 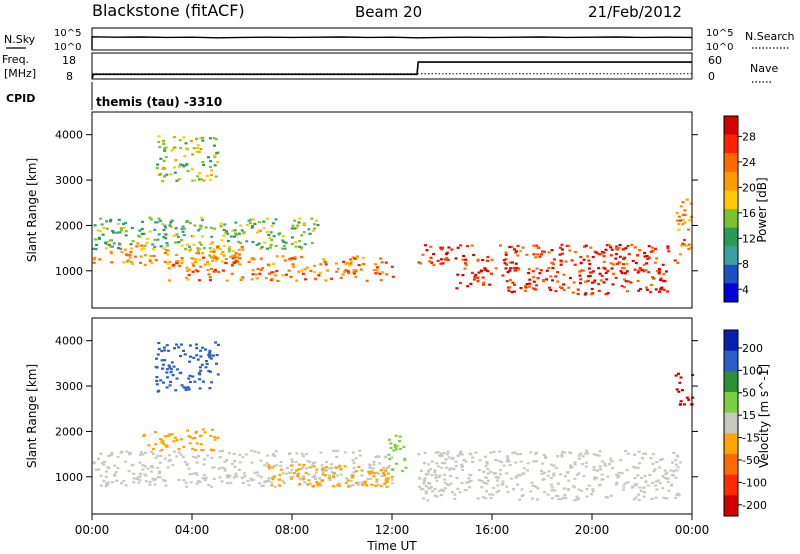 I want to click on velocity-colorbar-label: 200, so click(x=752, y=348).